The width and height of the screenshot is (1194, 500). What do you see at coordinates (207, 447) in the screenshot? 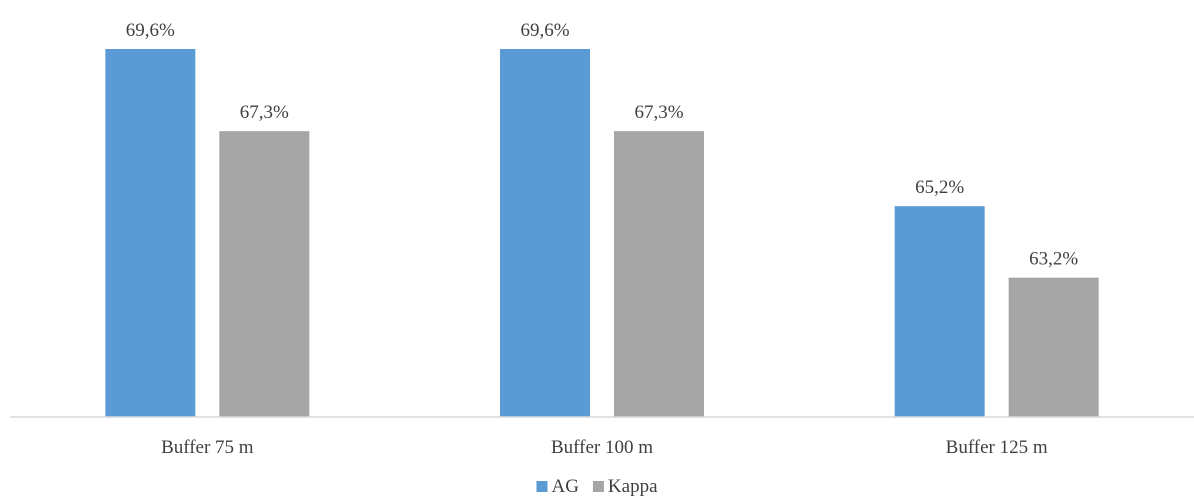
I see `x-tick-label-1: Buffer 75 m` at bounding box center [207, 447].